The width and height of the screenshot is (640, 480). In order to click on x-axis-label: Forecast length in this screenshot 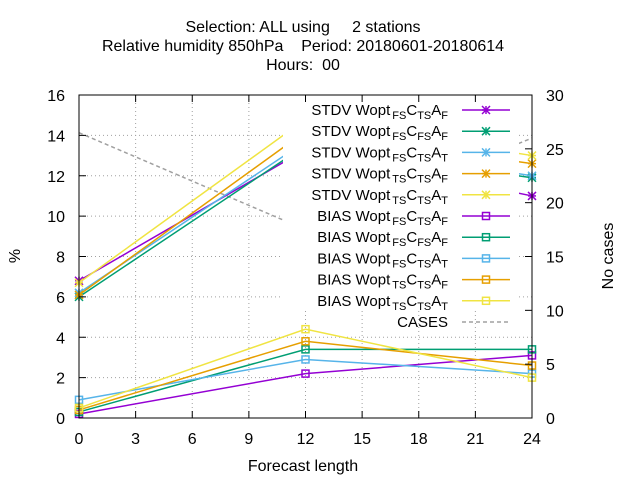, I will do `click(303, 466)`.